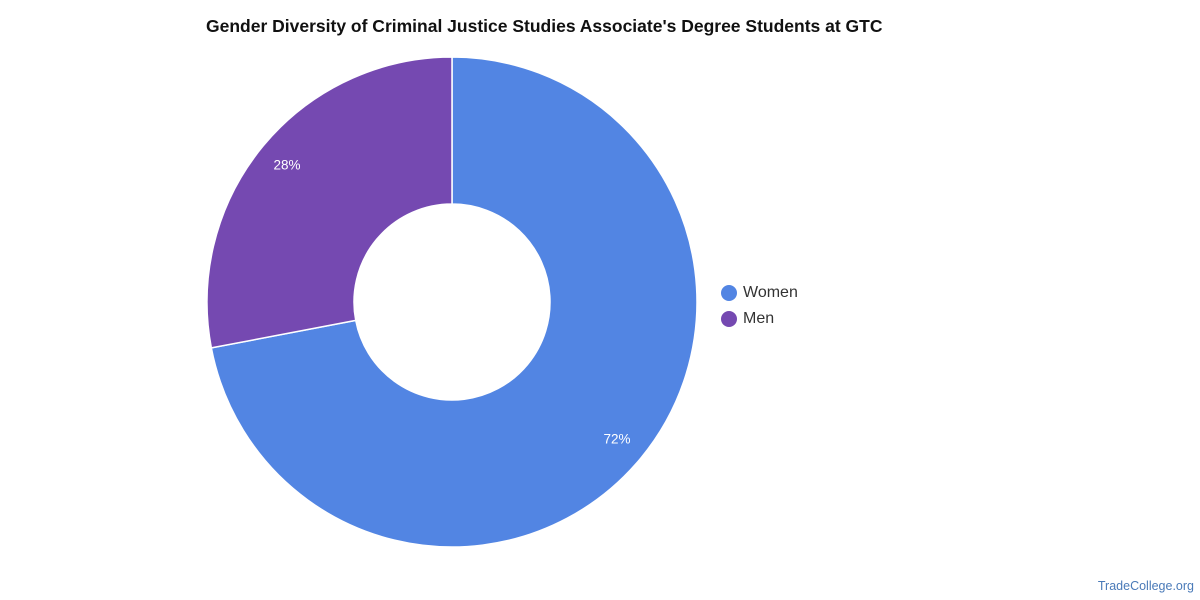  I want to click on legend-label-men: Men, so click(759, 318).